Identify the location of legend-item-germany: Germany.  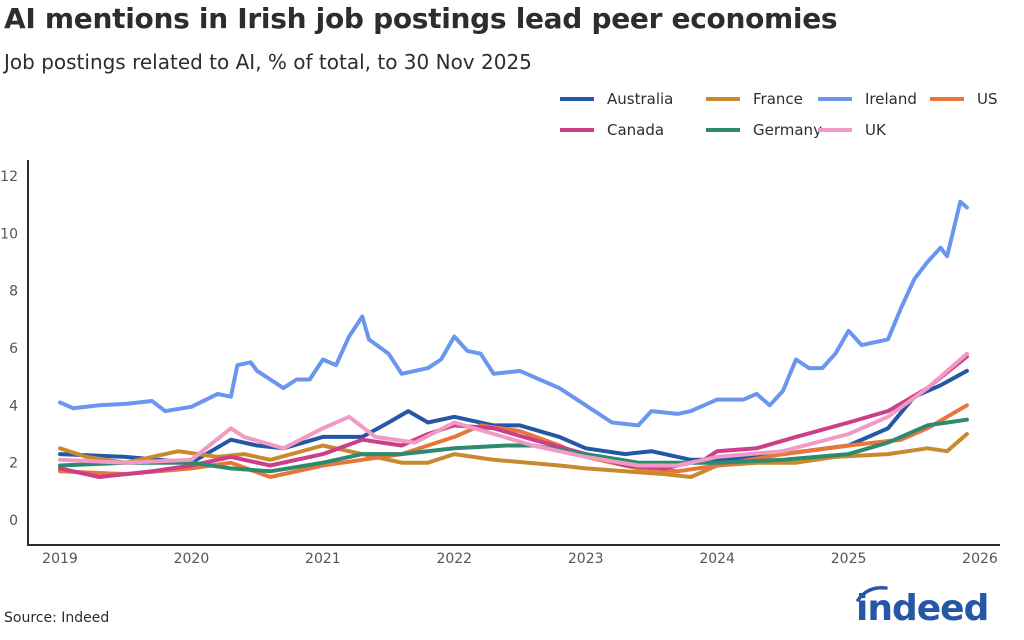
(764, 130).